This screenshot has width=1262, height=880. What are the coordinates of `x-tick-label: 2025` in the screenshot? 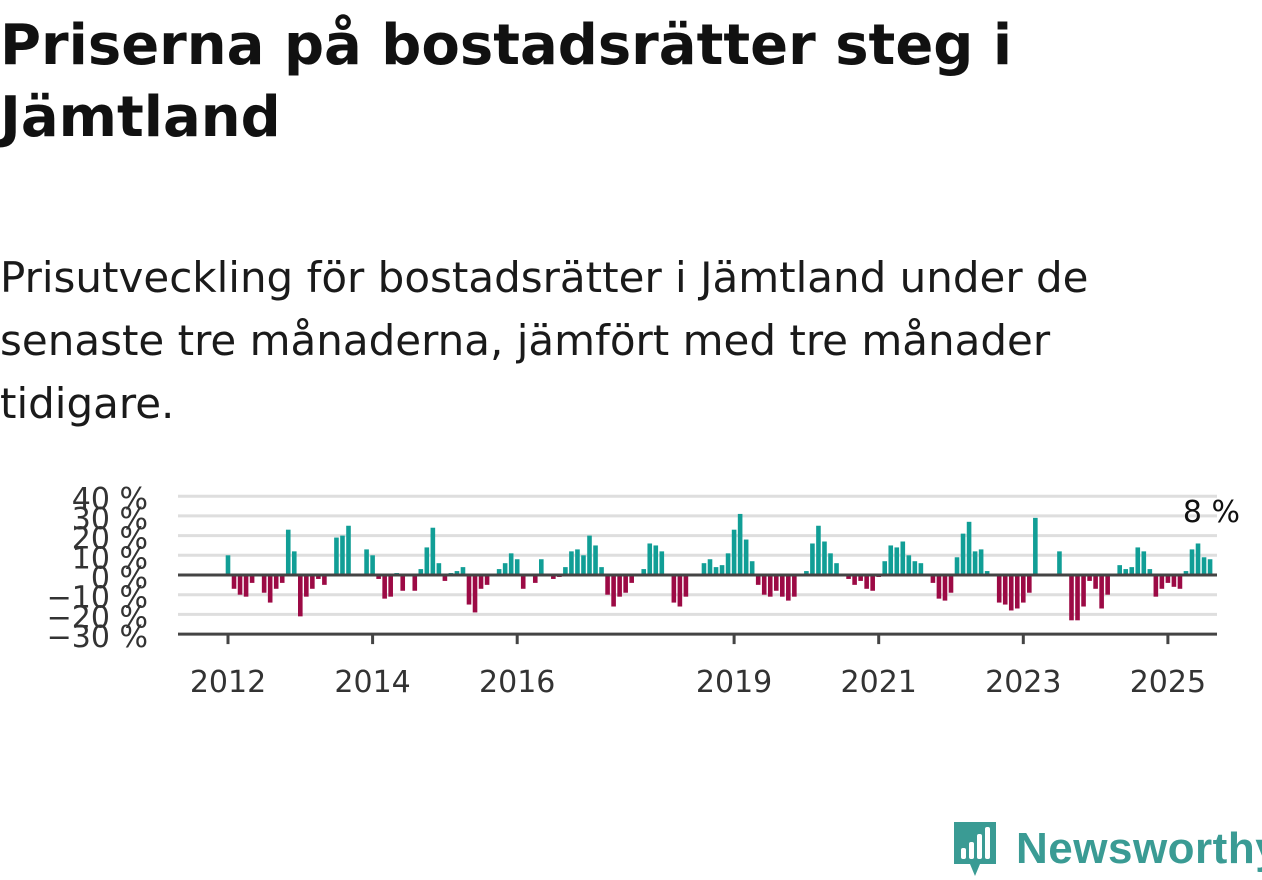 It's located at (1168, 682).